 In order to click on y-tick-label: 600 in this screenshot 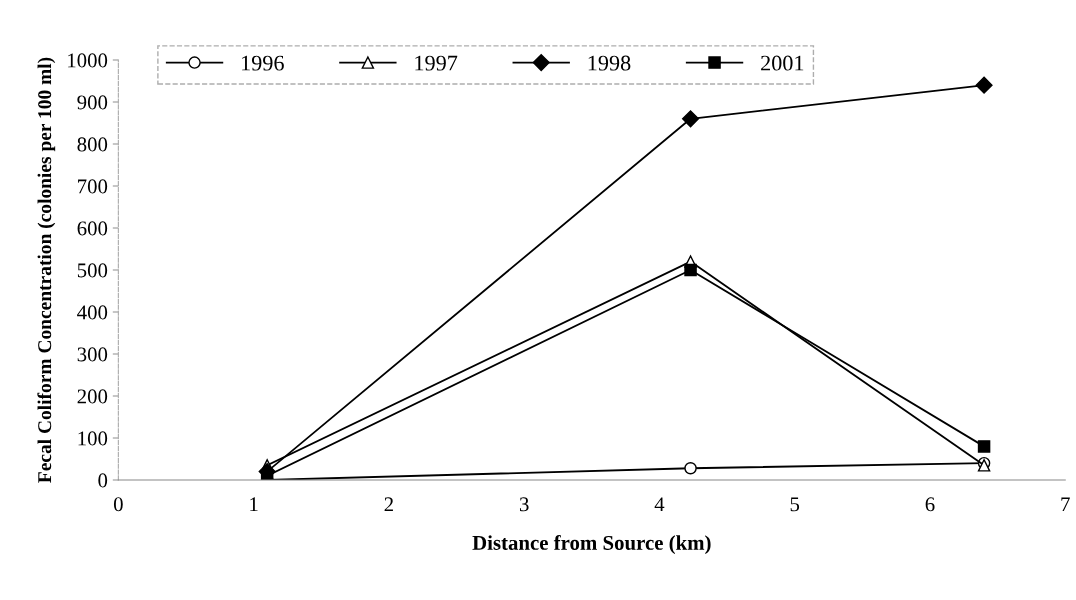, I will do `click(92, 228)`.